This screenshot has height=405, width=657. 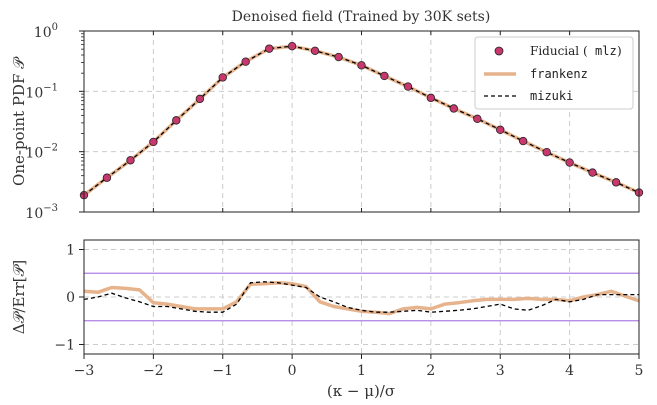 I want to click on legend-box, so click(x=554, y=73).